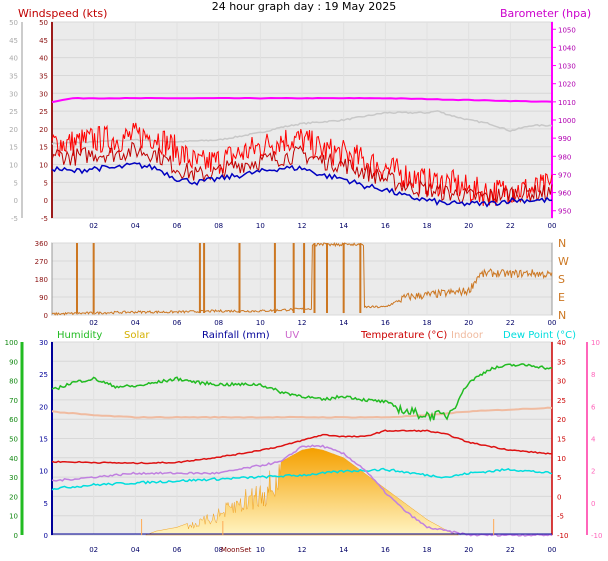  I want to click on baro-tick-label: 1050, so click(567, 30).